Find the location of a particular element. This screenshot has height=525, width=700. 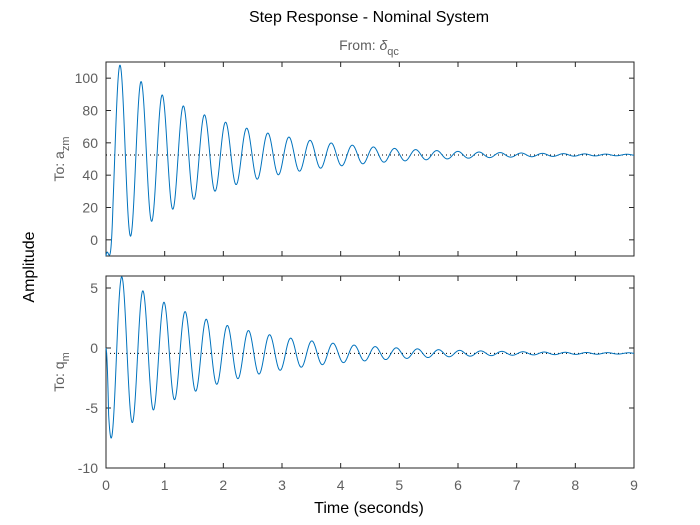

input-label-prefix: From: is located at coordinates (359, 45).